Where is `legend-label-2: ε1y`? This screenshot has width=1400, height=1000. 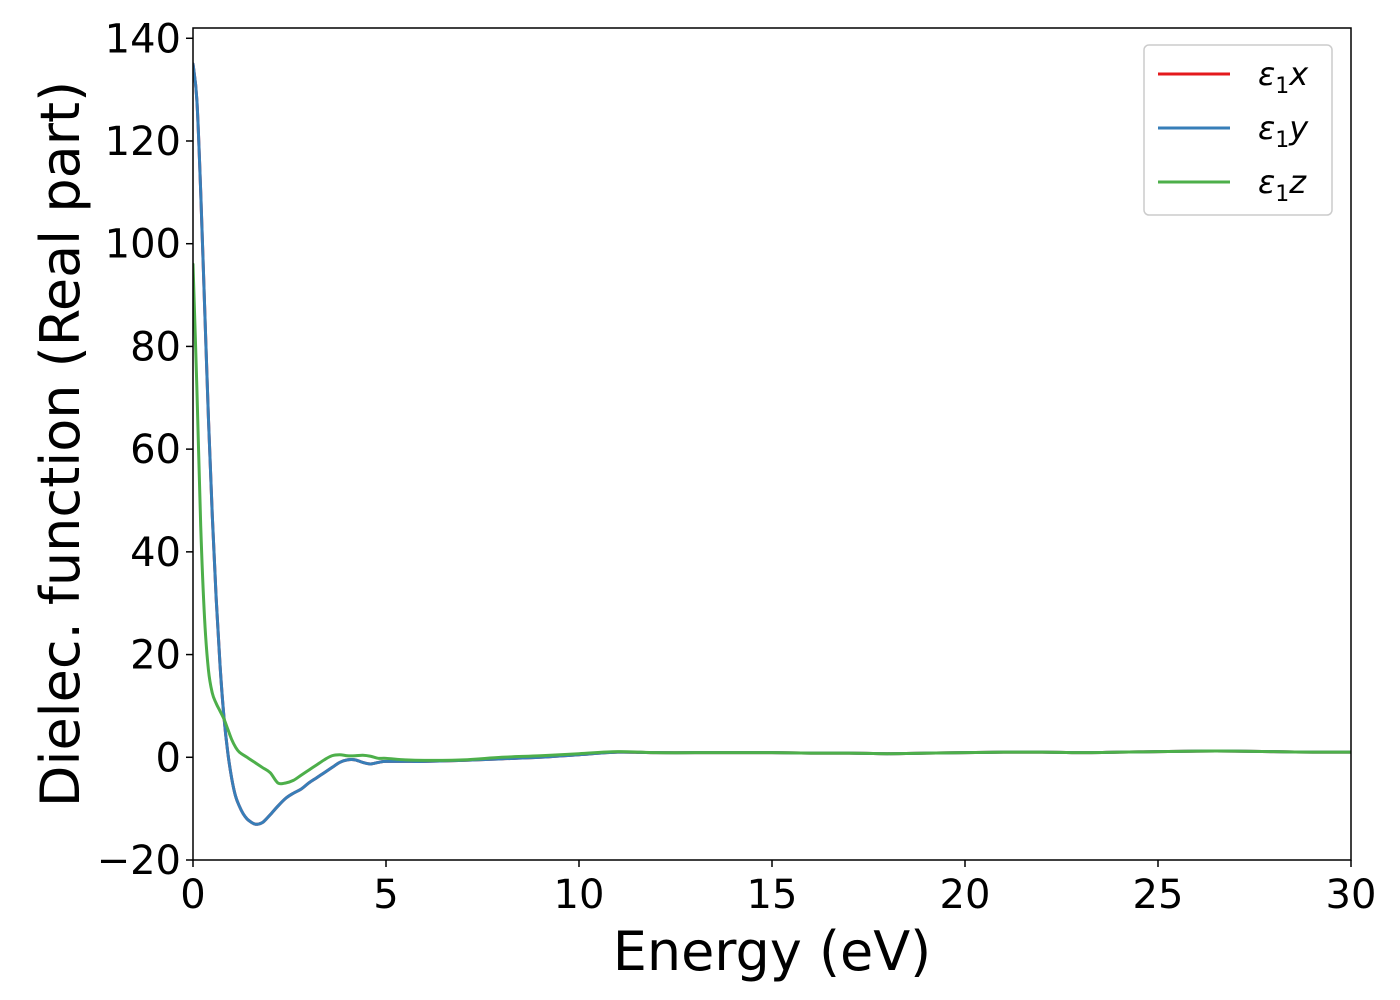 legend-label-2: ε1y is located at coordinates (1283, 131).